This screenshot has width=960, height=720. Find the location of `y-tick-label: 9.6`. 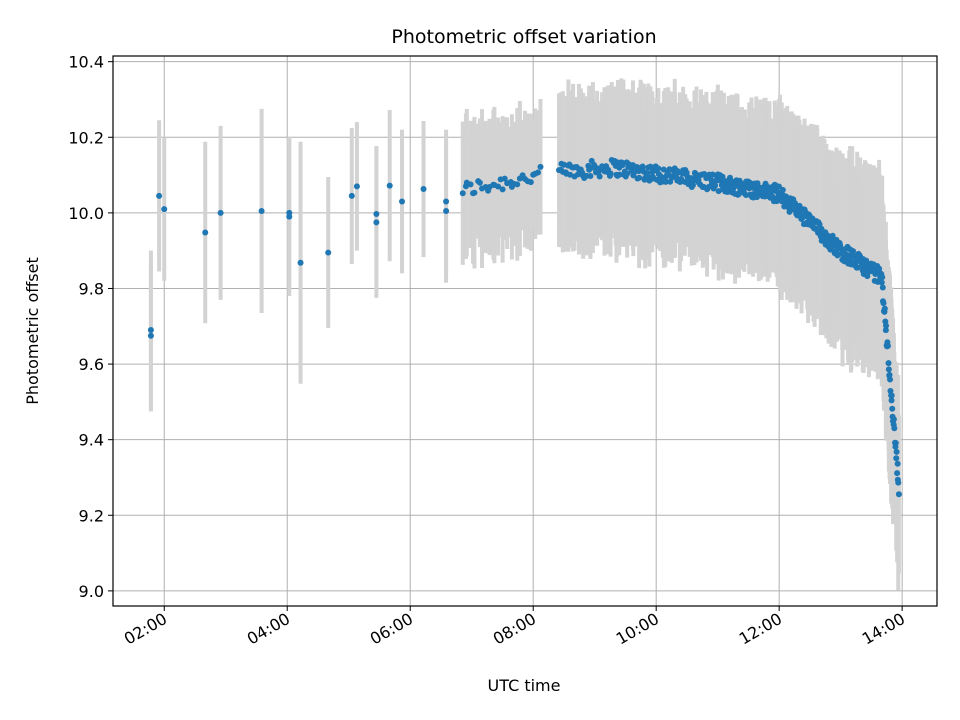

y-tick-label: 9.6 is located at coordinates (91, 364).